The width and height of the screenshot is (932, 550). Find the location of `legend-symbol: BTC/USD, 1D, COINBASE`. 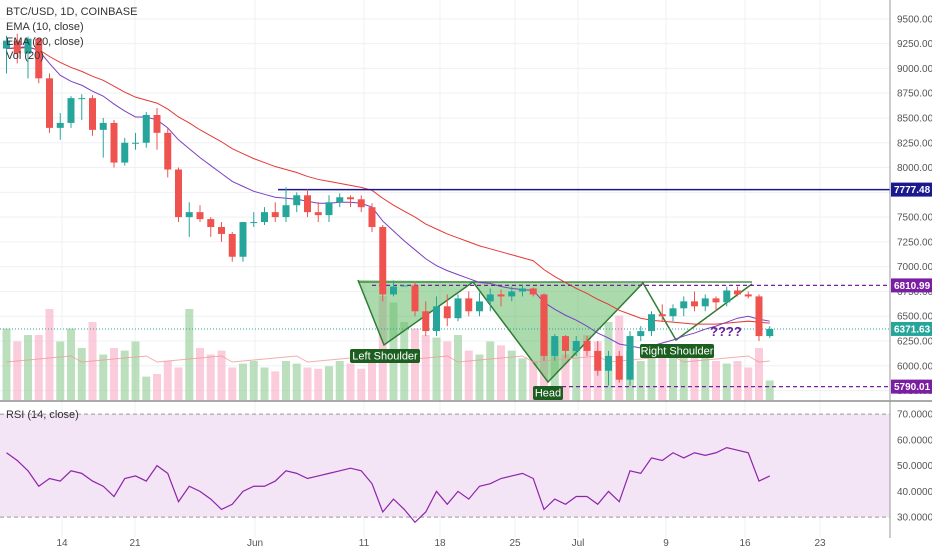

legend-symbol: BTC/USD, 1D, COINBASE is located at coordinates (72, 12).